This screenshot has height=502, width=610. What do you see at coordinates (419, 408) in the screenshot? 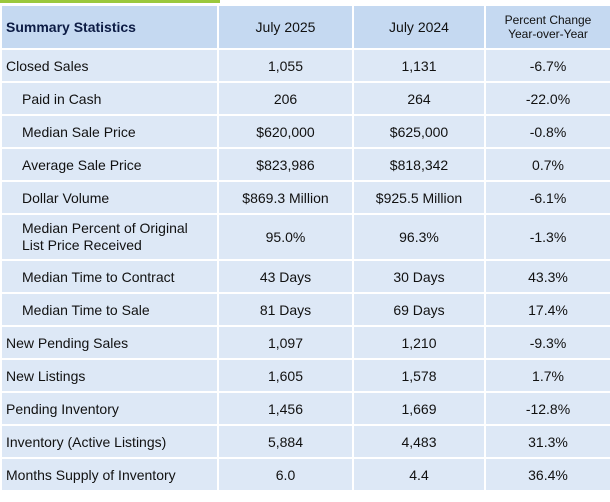
I see `cell-july-2024: 1,669` at bounding box center [419, 408].